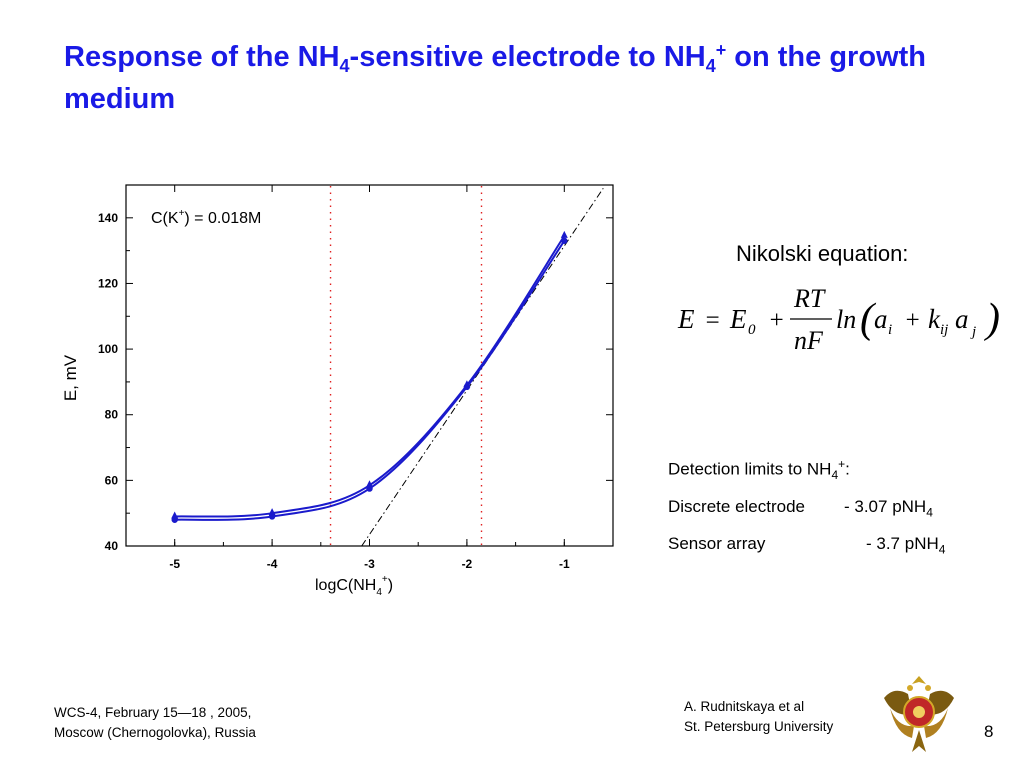 The image size is (1024, 768). What do you see at coordinates (881, 319) in the screenshot?
I see `eq-a-i: a` at bounding box center [881, 319].